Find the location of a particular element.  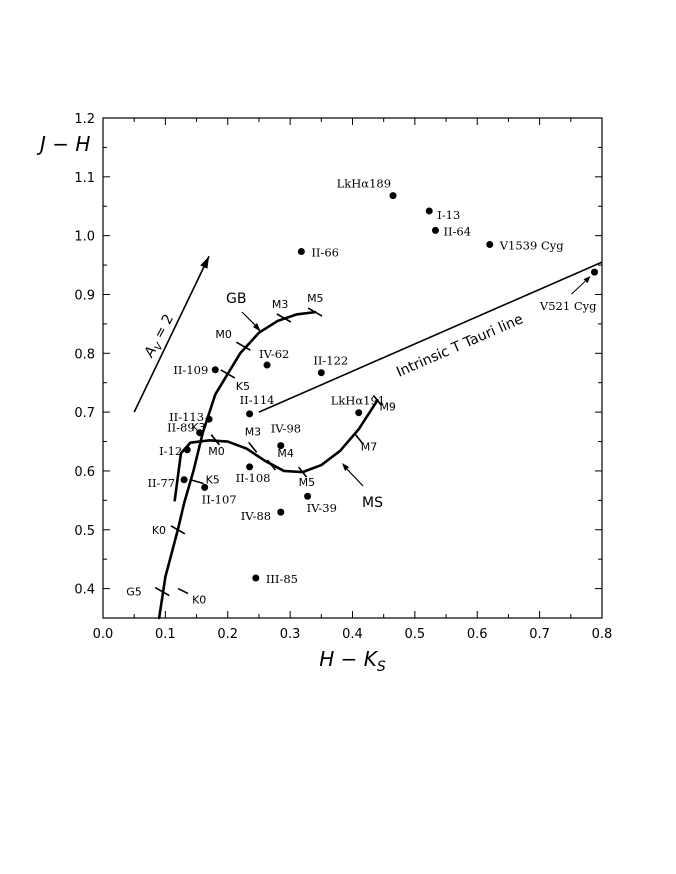

star-label: II-64 is located at coordinates (457, 231).